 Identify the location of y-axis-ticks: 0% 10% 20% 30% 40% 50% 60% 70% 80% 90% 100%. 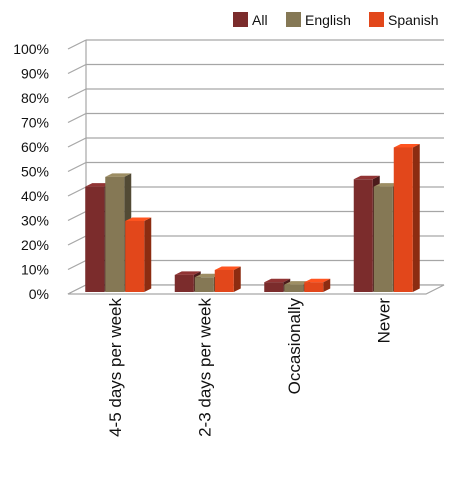
(31, 171).